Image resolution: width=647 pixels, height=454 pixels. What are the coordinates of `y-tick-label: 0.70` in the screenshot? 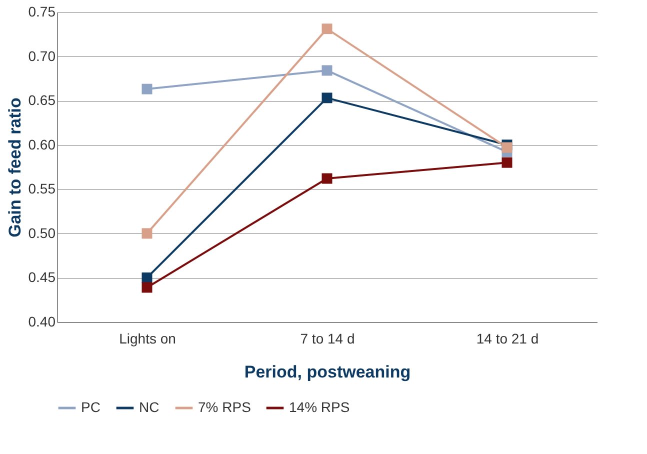 It's located at (42, 56).